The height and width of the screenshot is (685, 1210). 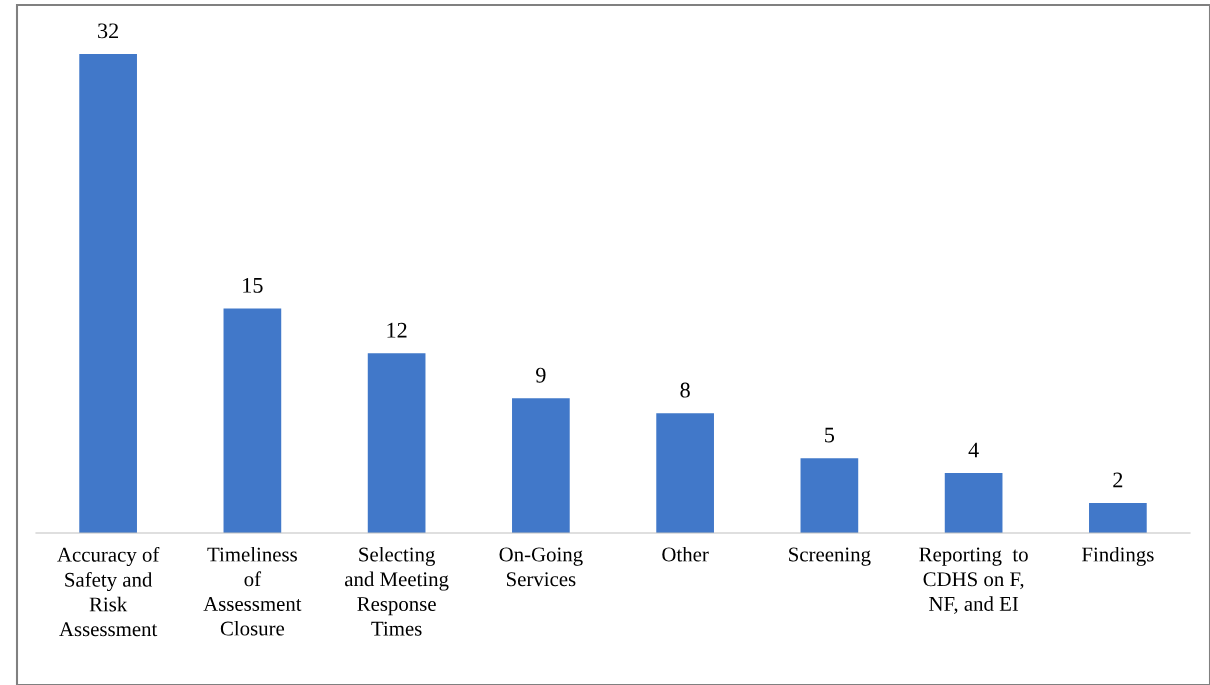 What do you see at coordinates (108, 31) in the screenshot?
I see `data-label: 32` at bounding box center [108, 31].